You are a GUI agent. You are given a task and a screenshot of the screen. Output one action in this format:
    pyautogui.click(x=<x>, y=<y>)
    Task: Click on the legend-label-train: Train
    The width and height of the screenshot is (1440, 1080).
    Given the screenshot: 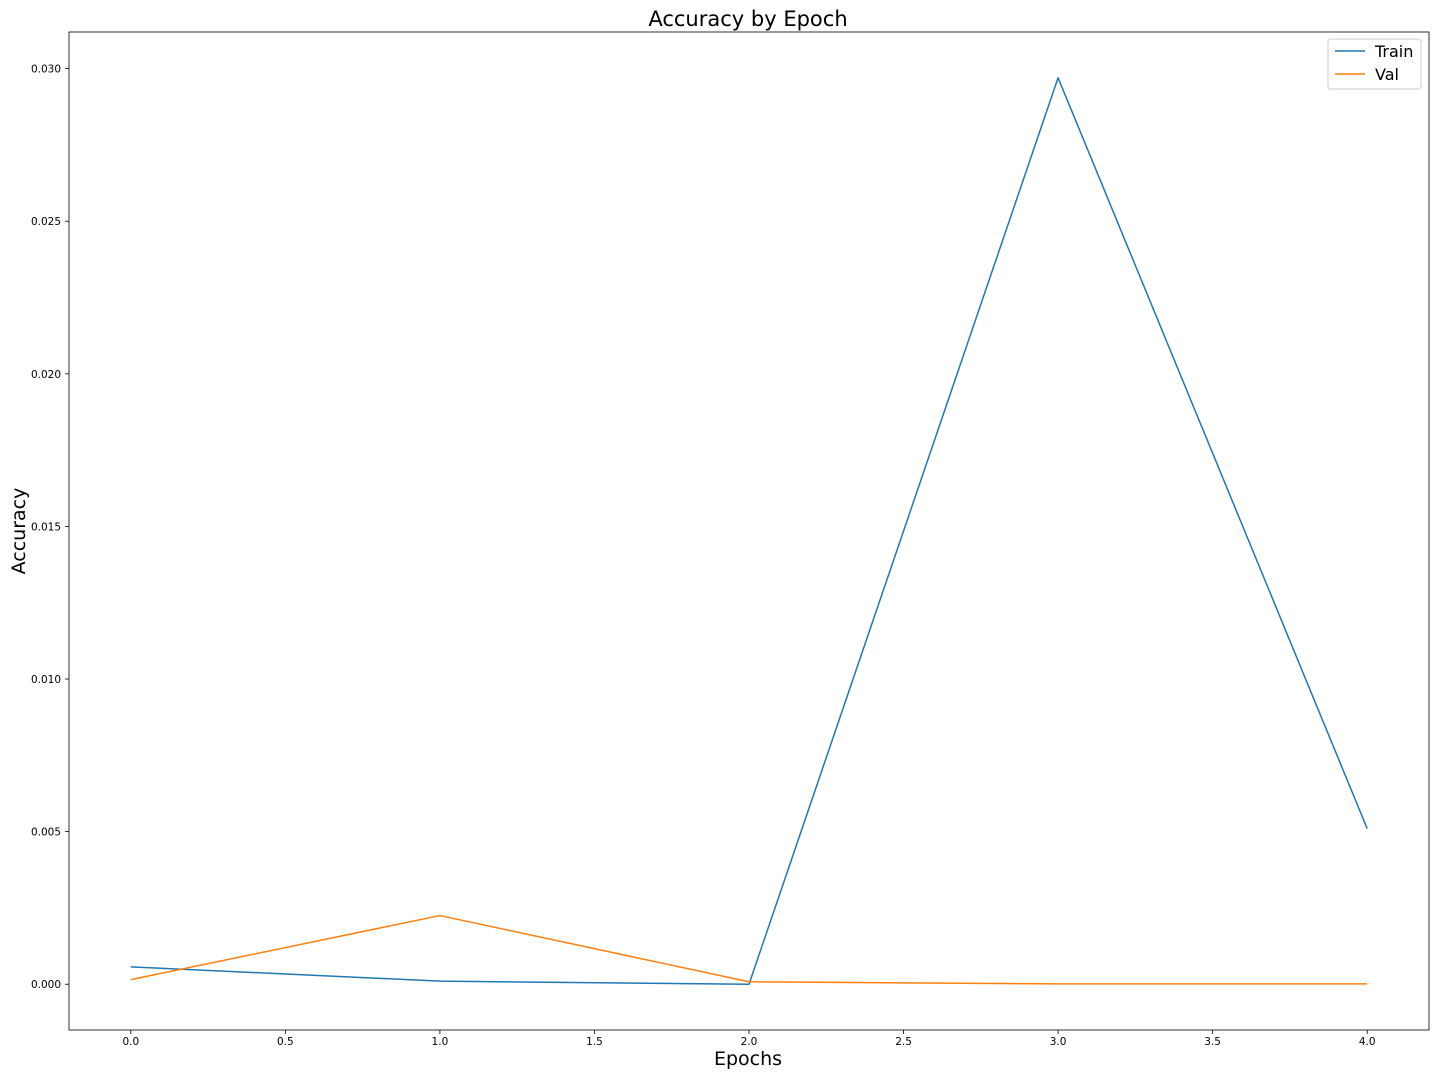 What is the action you would take?
    pyautogui.click(x=1393, y=51)
    